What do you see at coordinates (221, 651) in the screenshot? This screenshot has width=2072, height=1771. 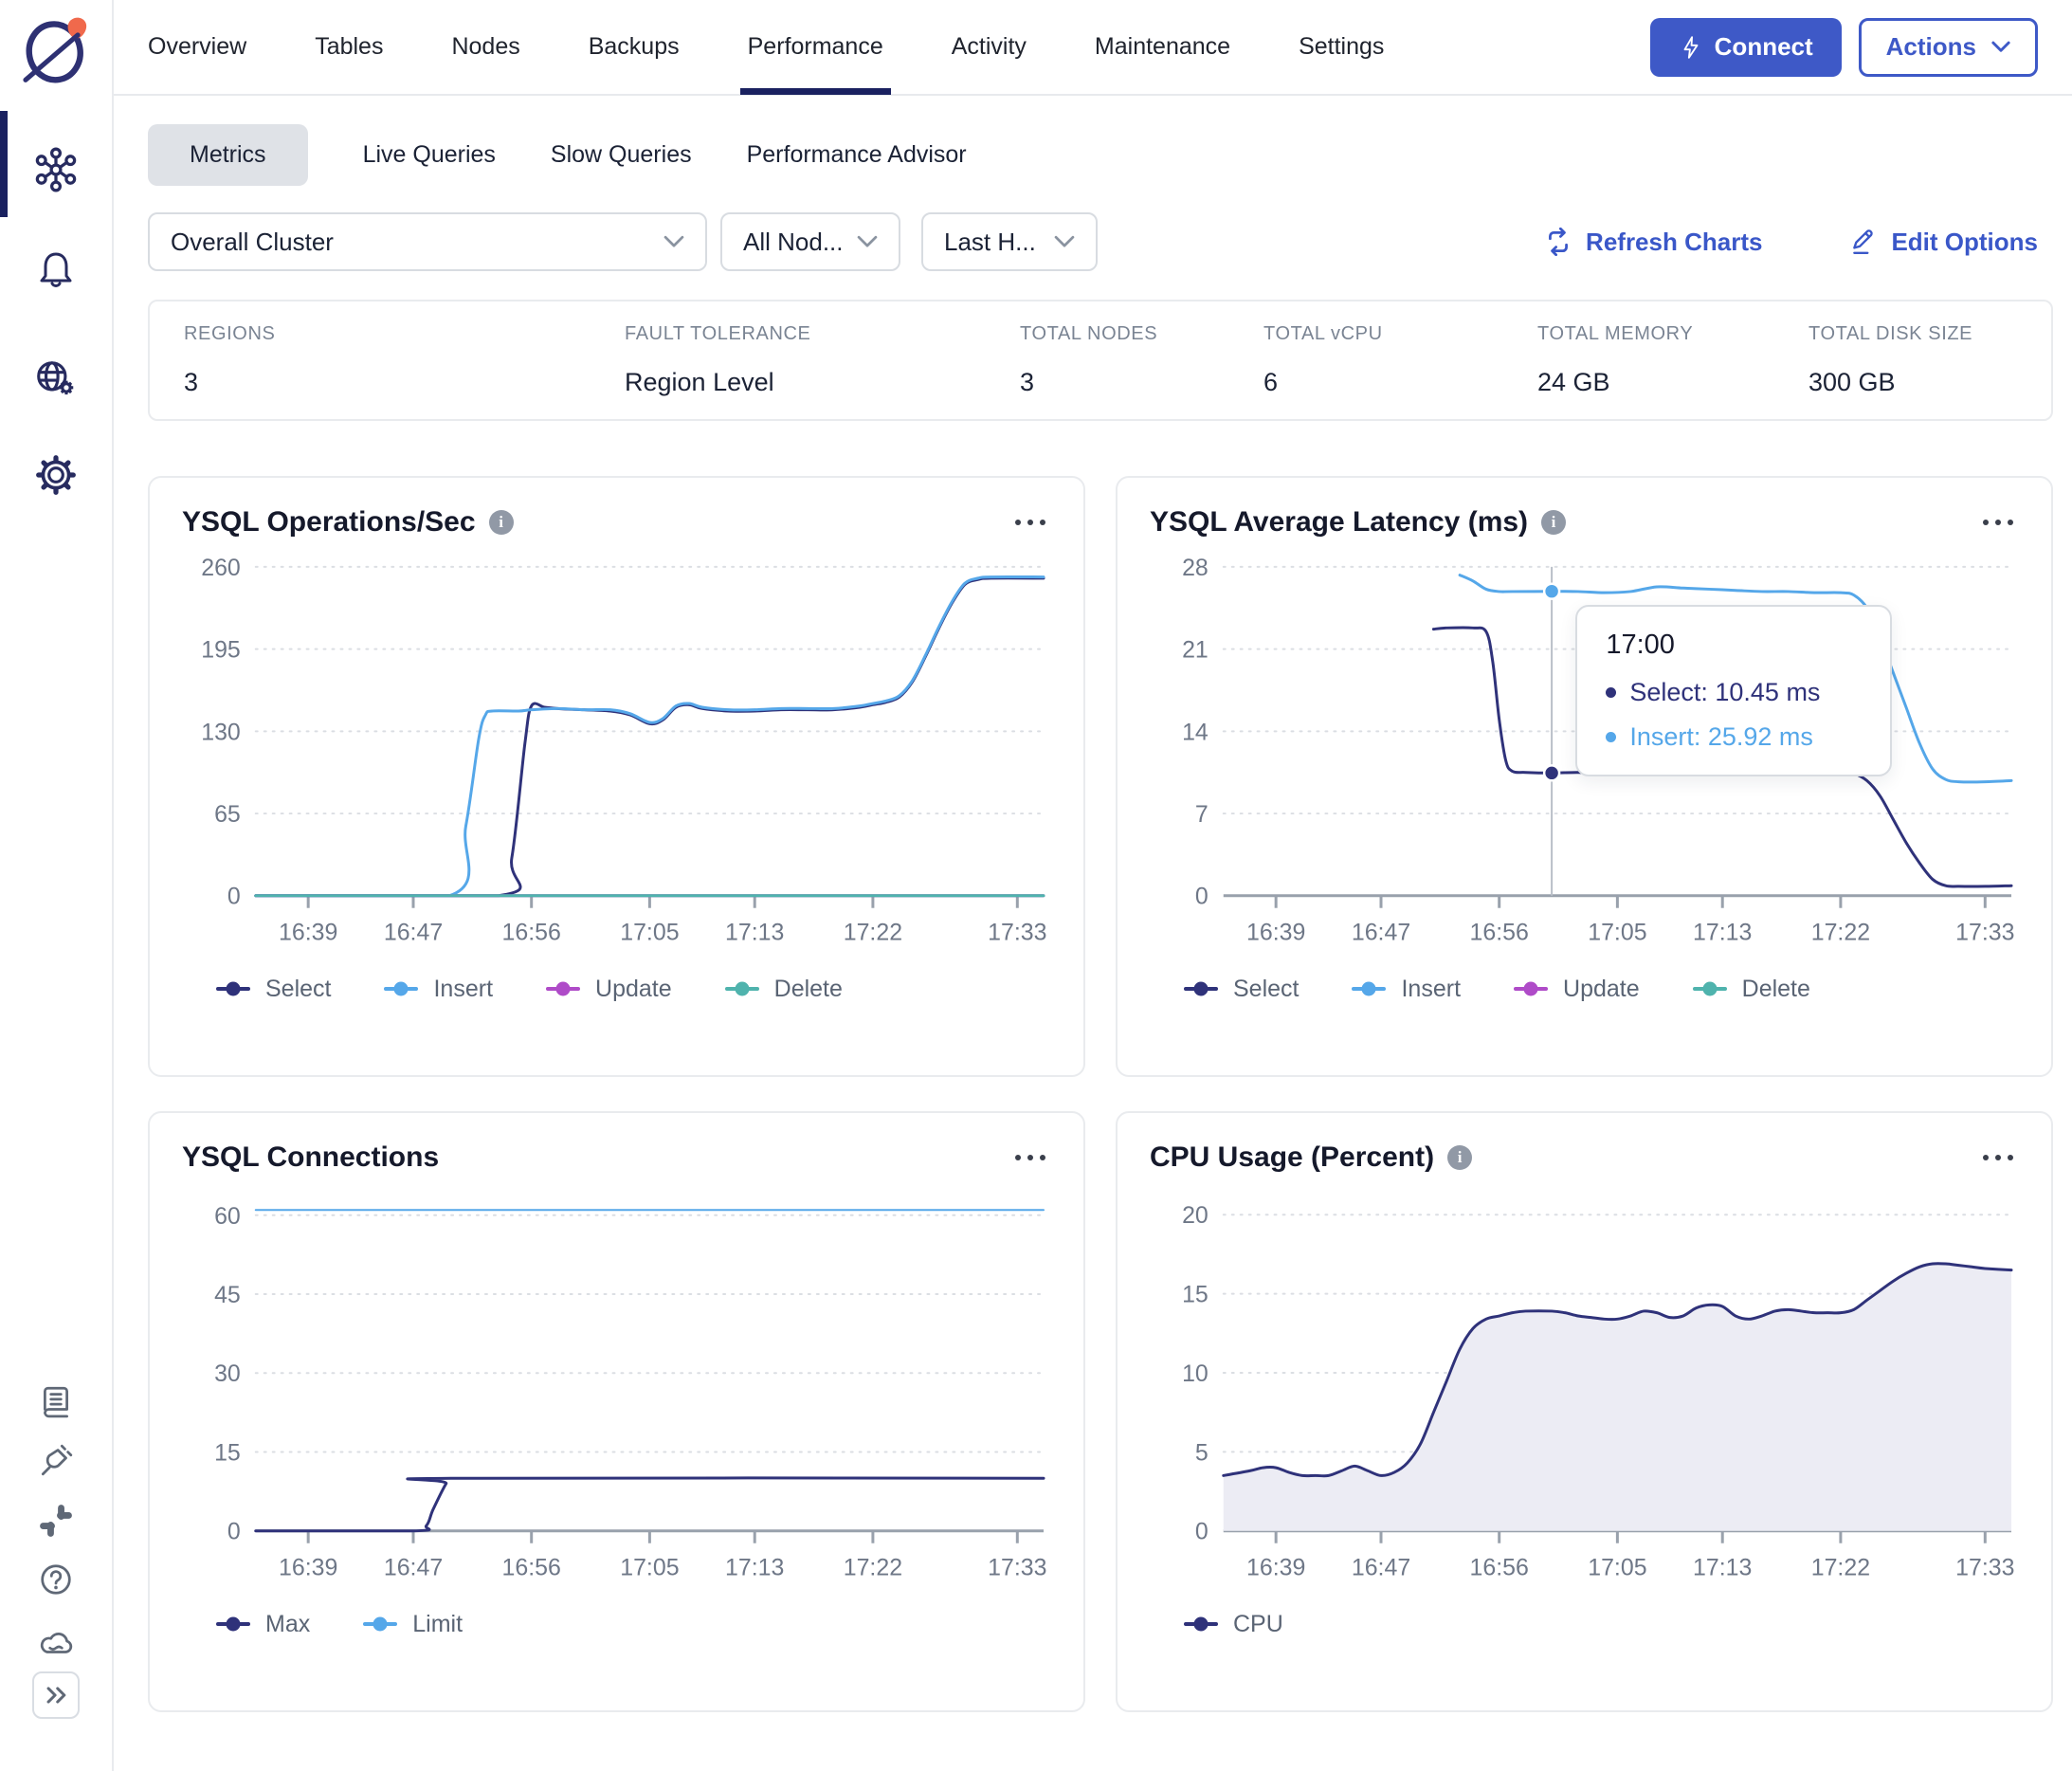 I see `svg-text: 195` at bounding box center [221, 651].